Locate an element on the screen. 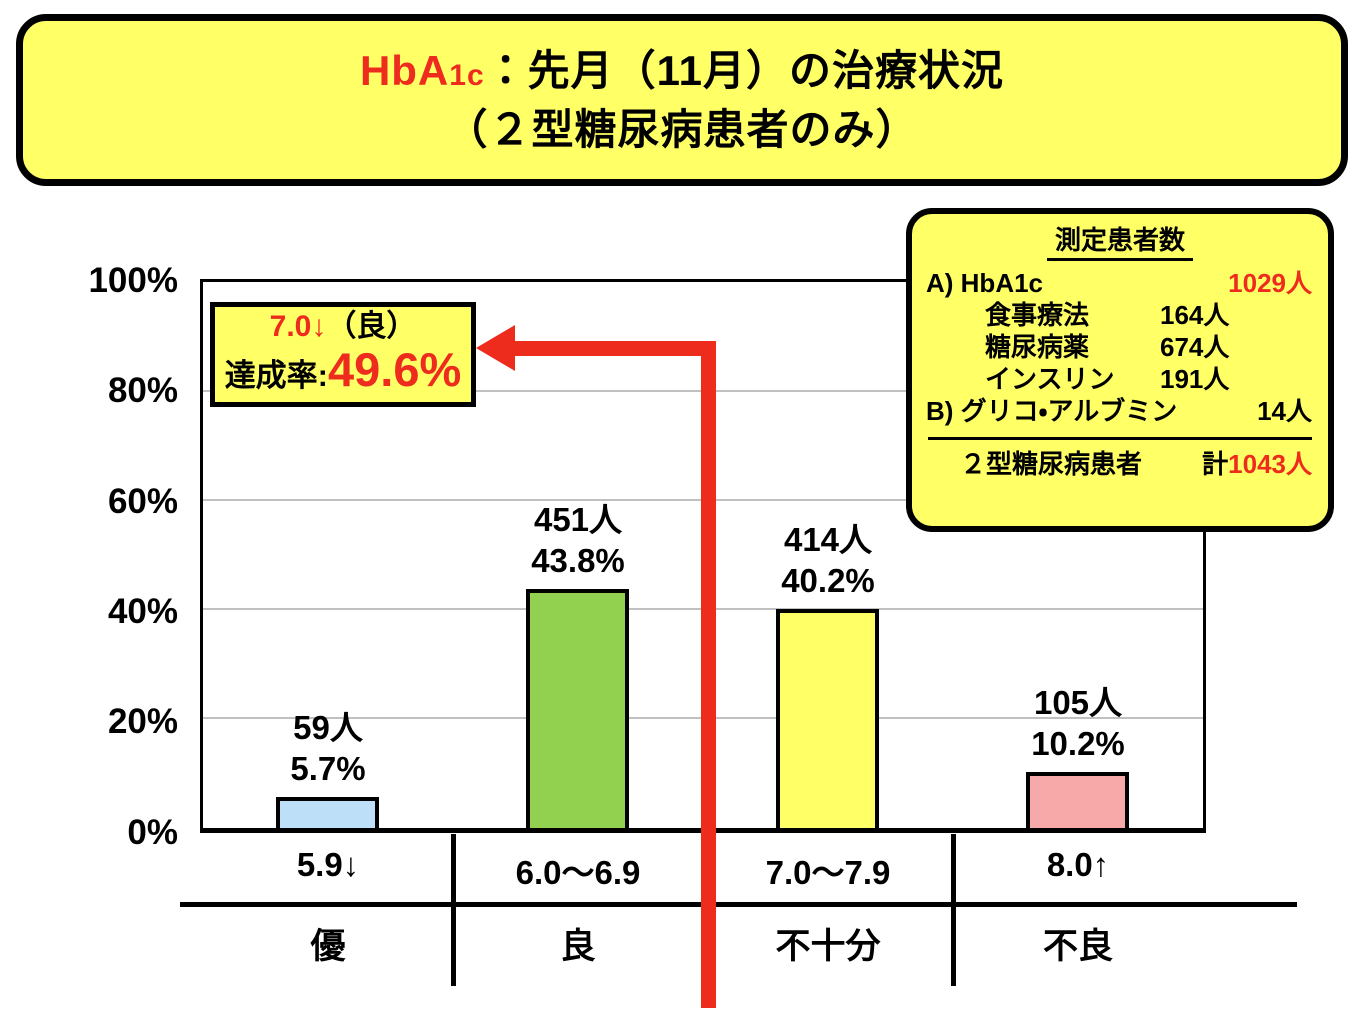 Image resolution: width=1365 pixels, height=1024 pixels. info-row-value: 1029人 is located at coordinates (1270, 283).